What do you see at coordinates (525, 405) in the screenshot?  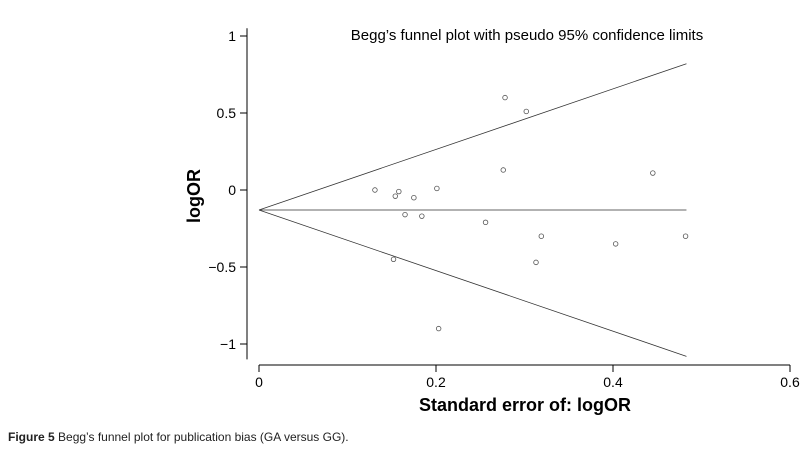 I see `x-axis-label: Standard error of: logOR` at bounding box center [525, 405].